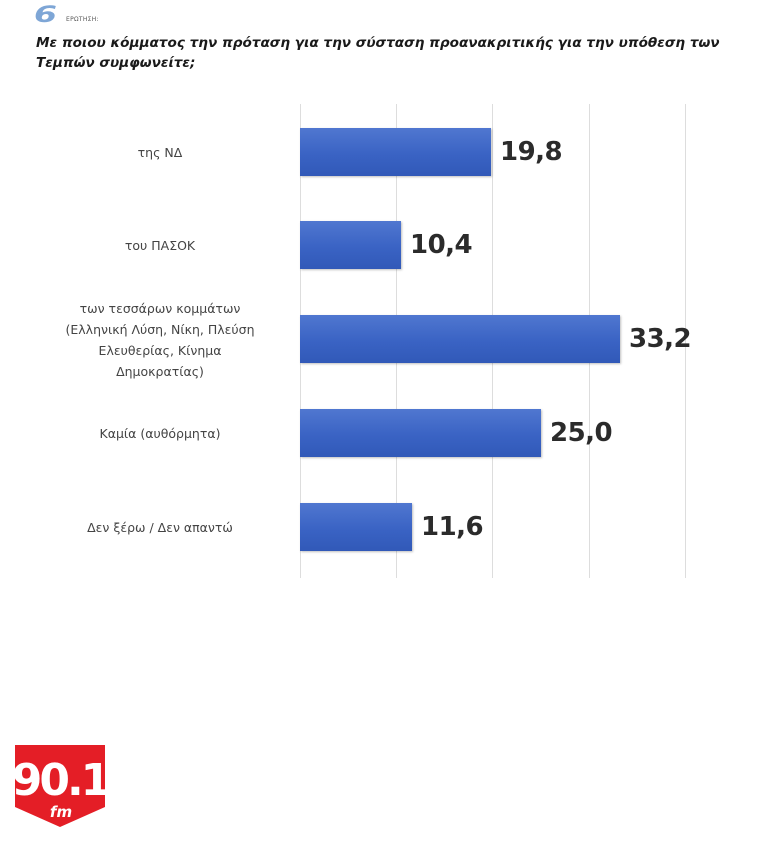 The width and height of the screenshot is (759, 847). I want to click on logo-90-1-fm-icon: 90.1 fm, so click(62, 786).